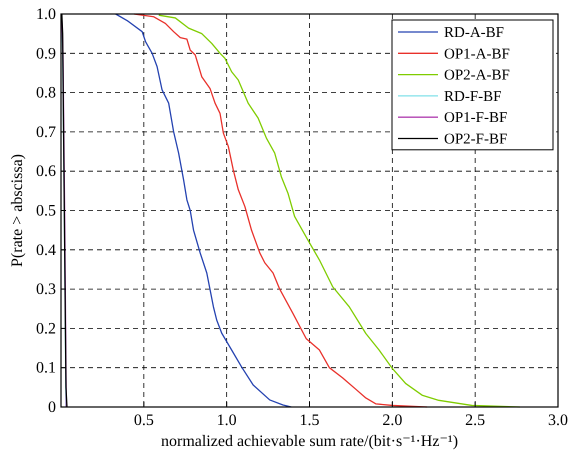 The height and width of the screenshot is (454, 569). What do you see at coordinates (477, 54) in the screenshot?
I see `legend-label: OP1-A-BF` at bounding box center [477, 54].